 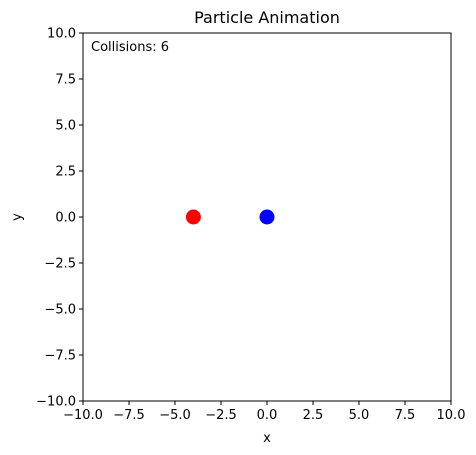 I want to click on x-tick-label: 7.5, so click(x=405, y=415).